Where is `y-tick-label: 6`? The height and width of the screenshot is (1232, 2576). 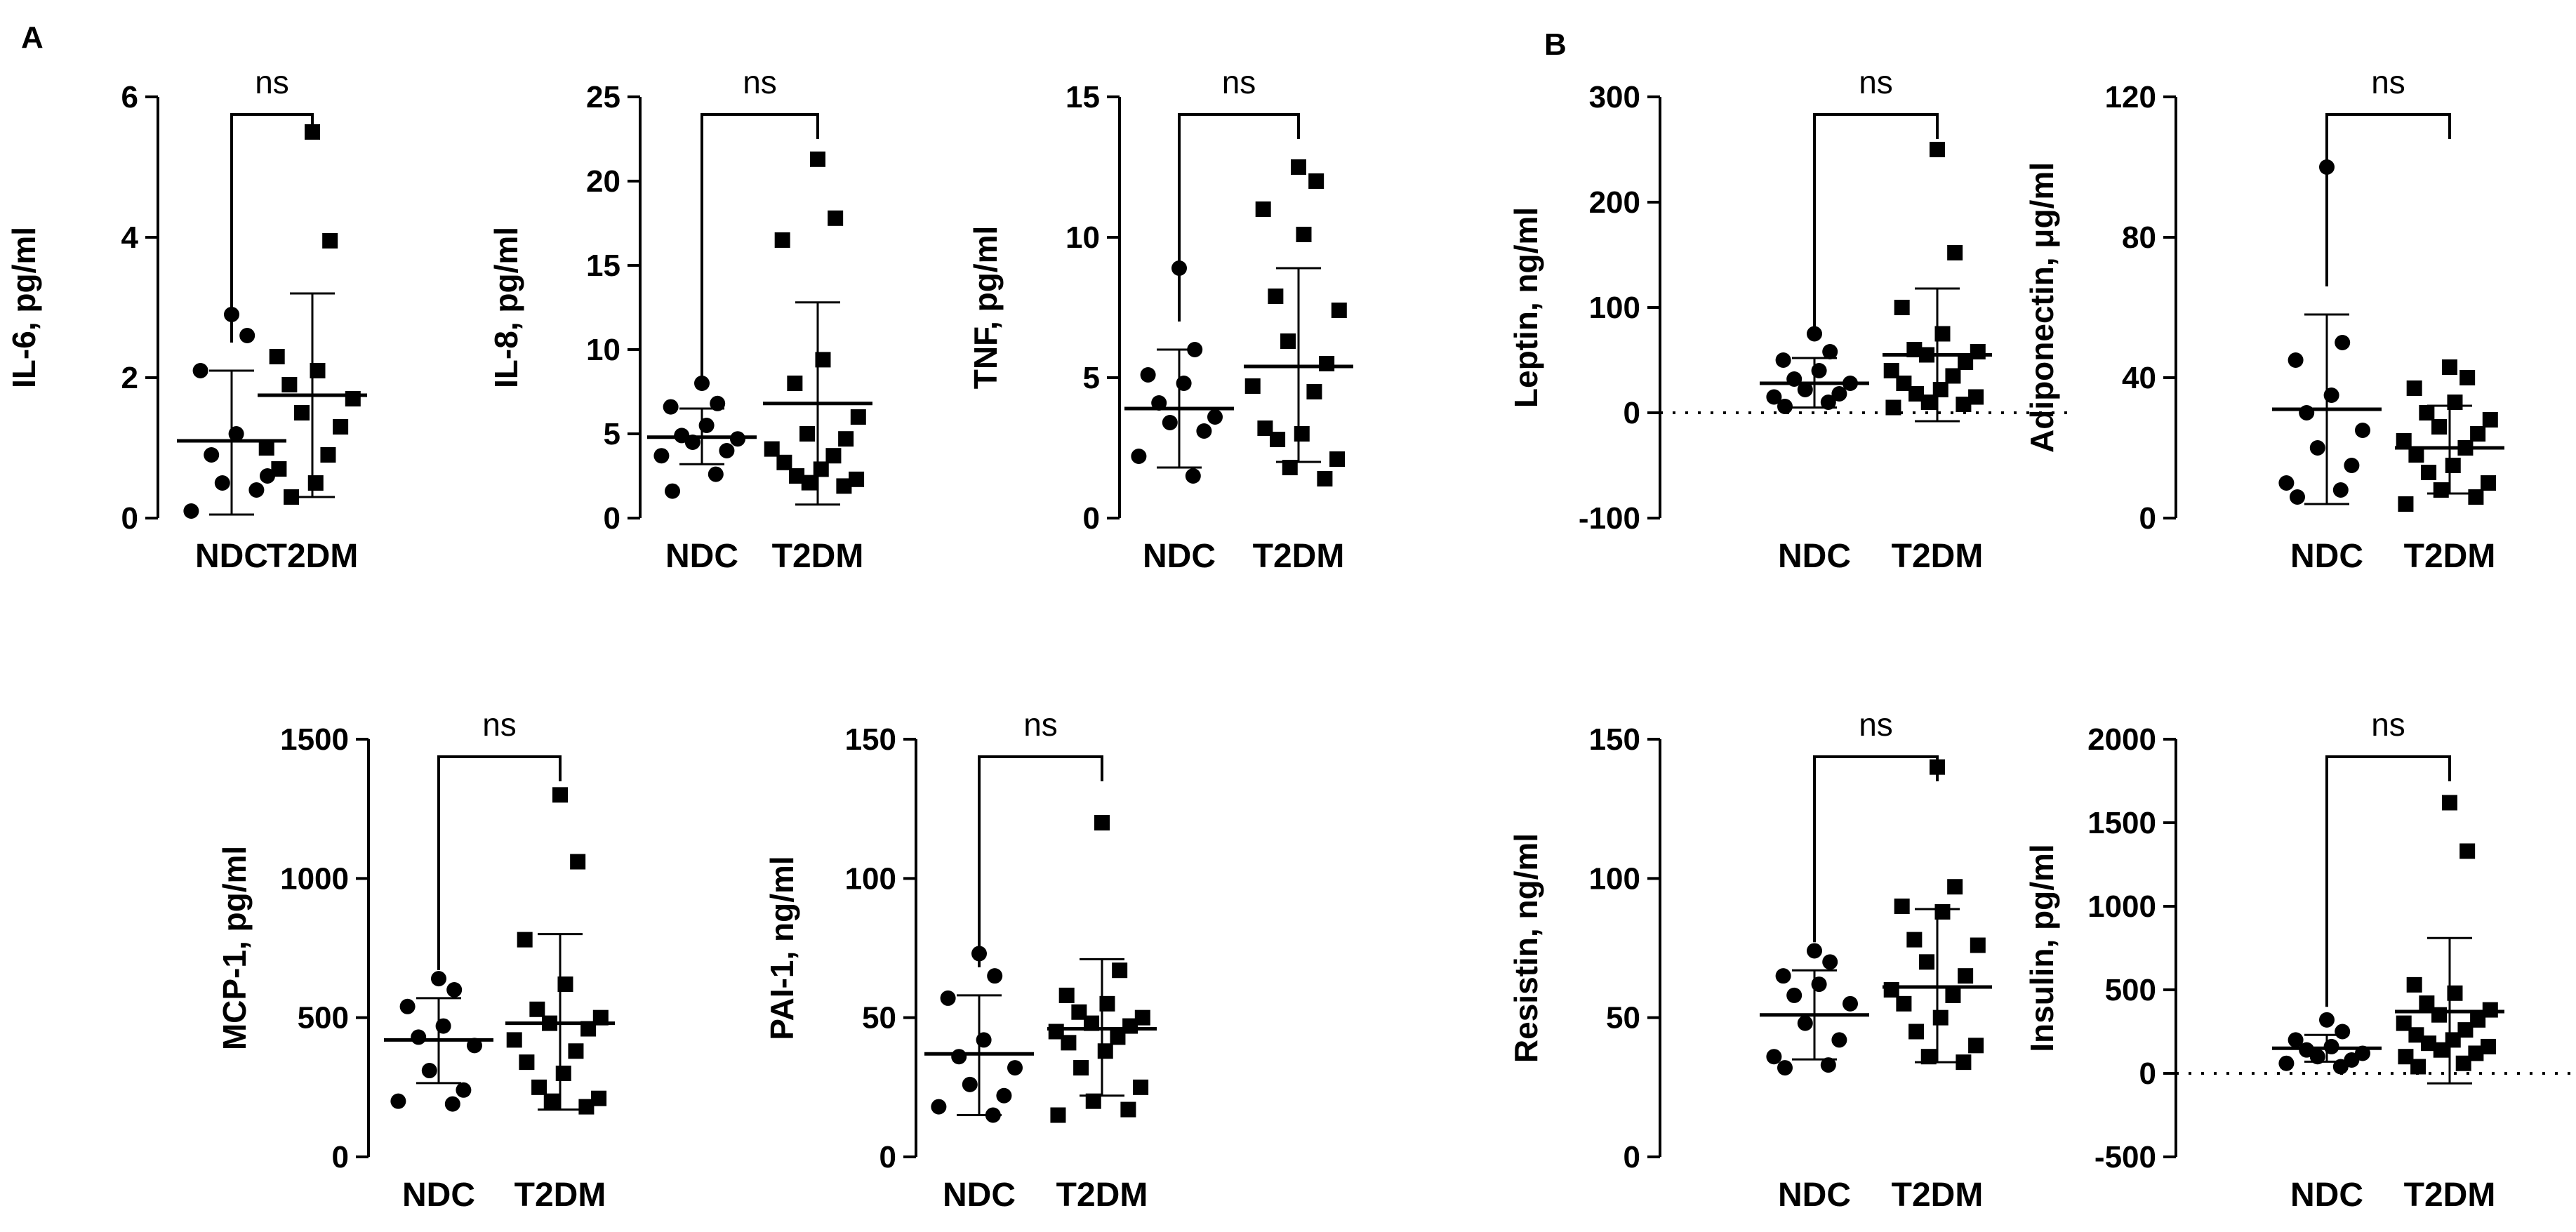
y-tick-label: 6 is located at coordinates (129, 97).